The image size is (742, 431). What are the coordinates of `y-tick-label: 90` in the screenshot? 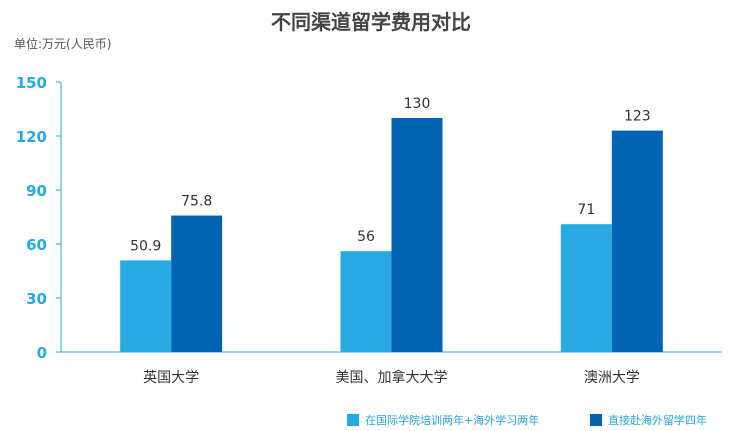 It's located at (36, 191).